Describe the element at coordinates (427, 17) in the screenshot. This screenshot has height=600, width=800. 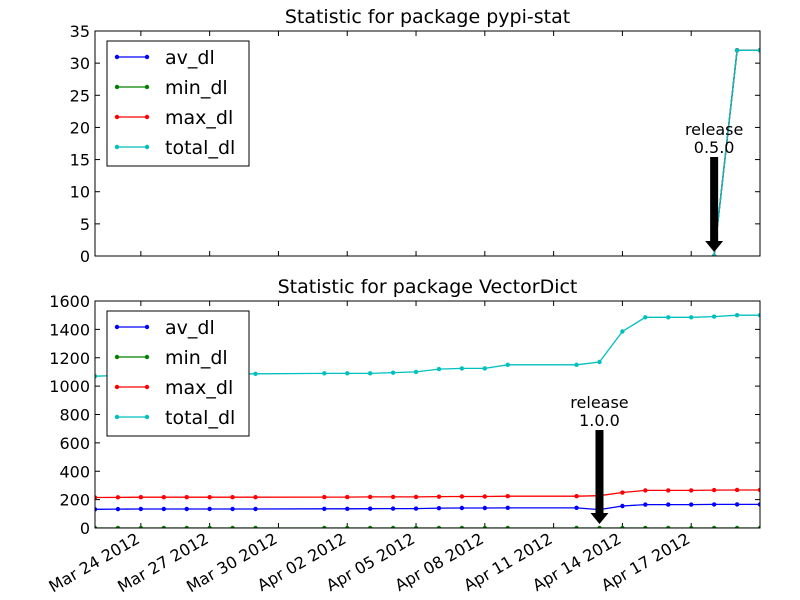
I see `chart-title: Statistic for package pypi-stat` at that location.